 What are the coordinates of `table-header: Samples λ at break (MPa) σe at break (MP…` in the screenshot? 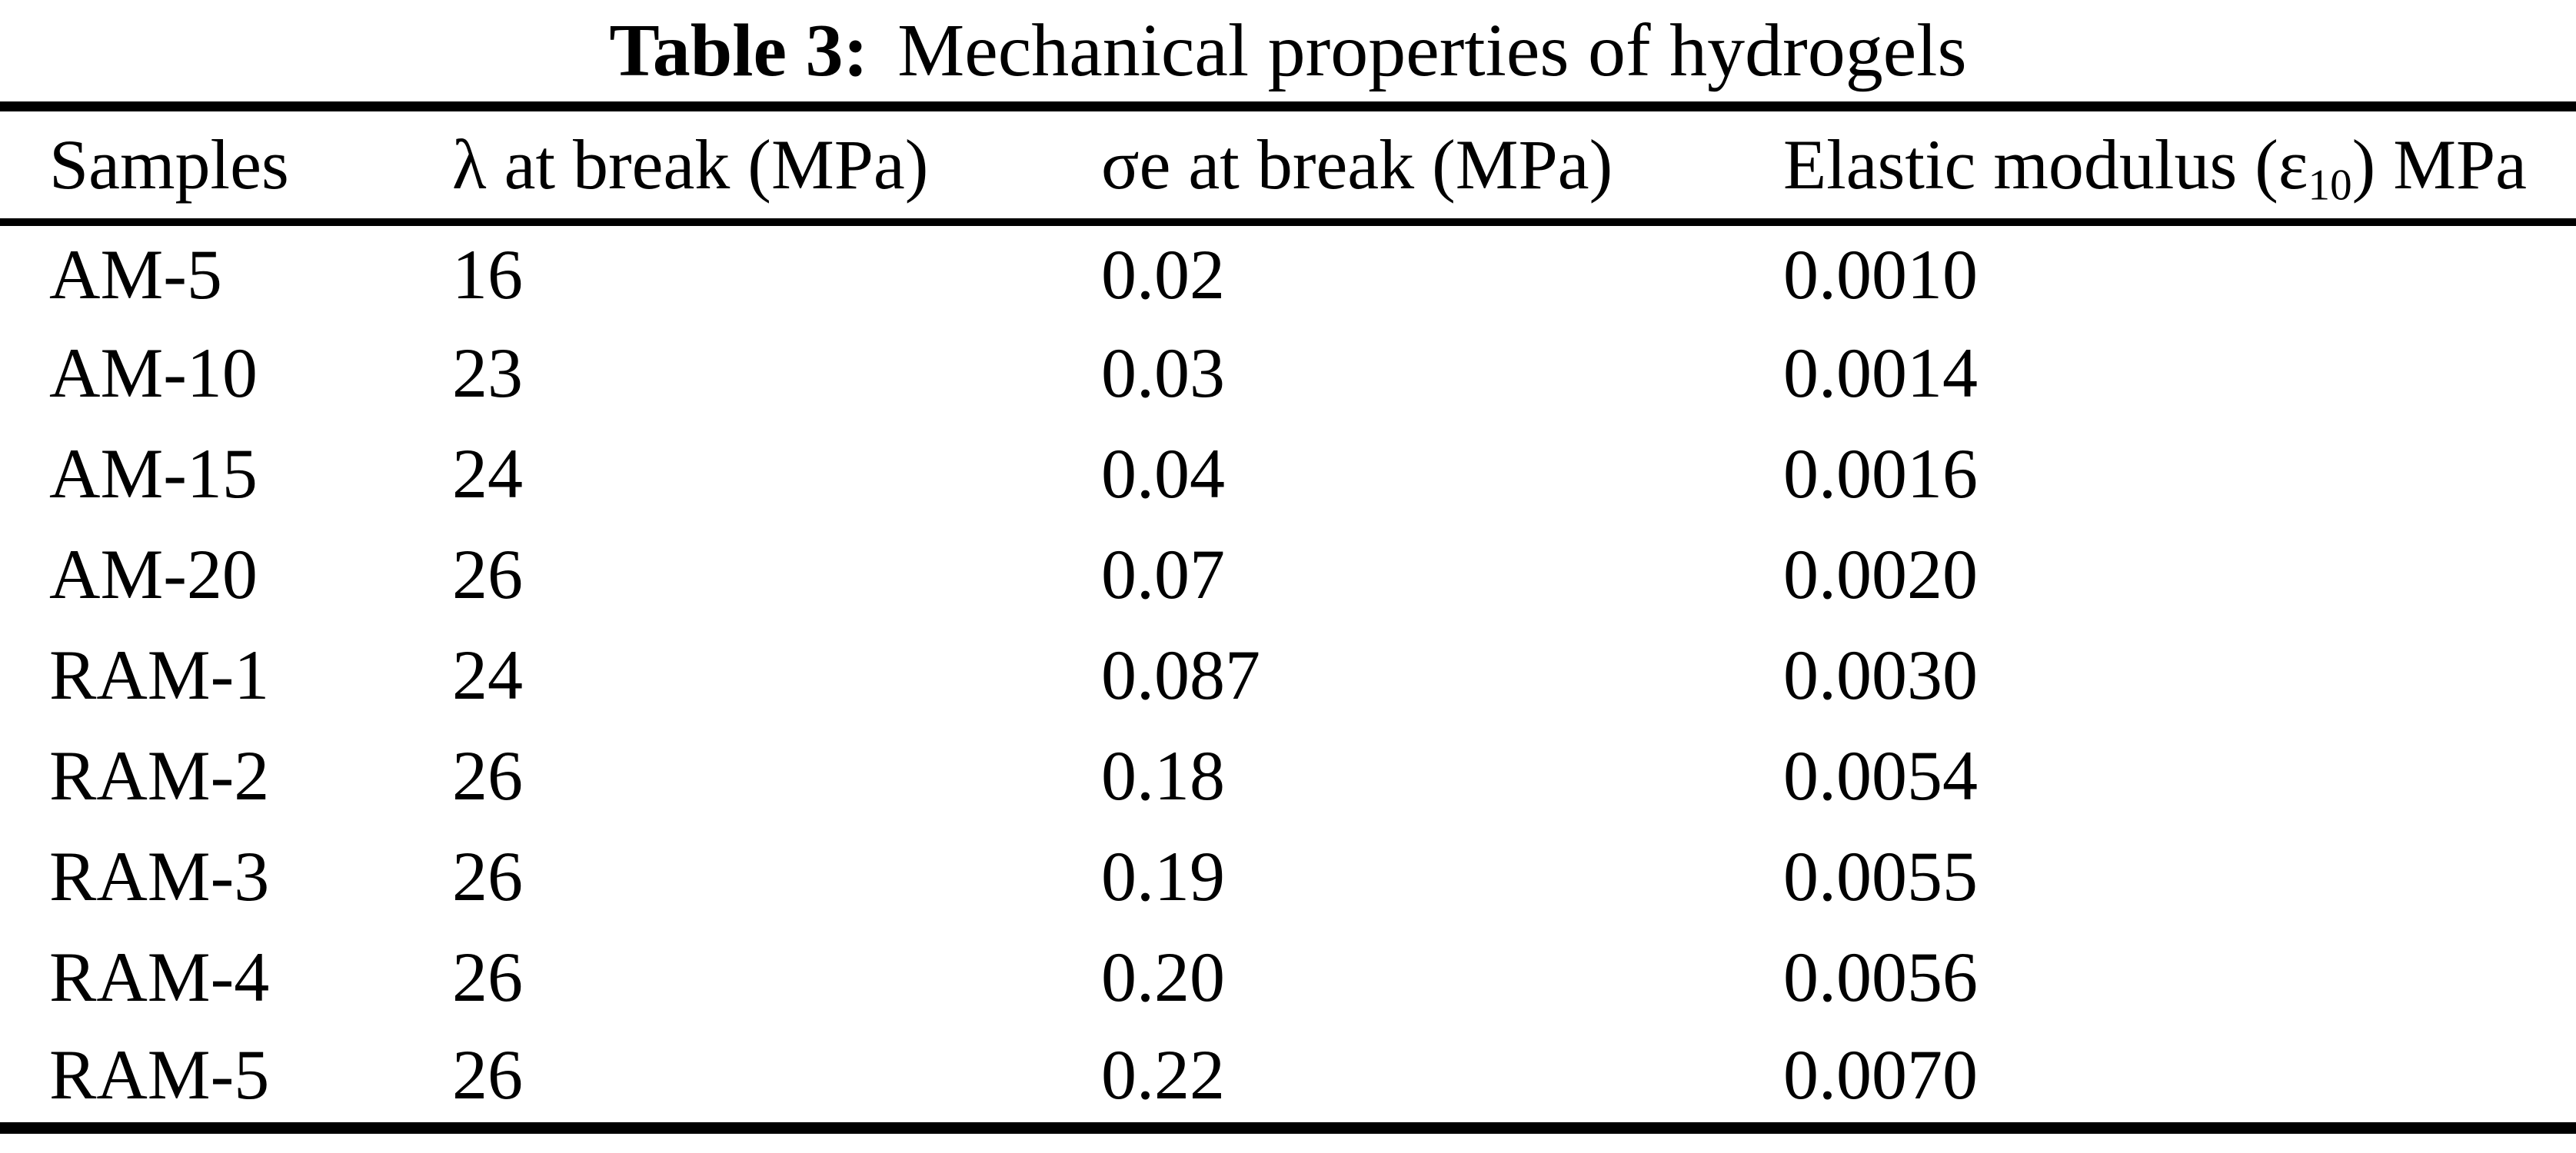 It's located at (1288, 166).